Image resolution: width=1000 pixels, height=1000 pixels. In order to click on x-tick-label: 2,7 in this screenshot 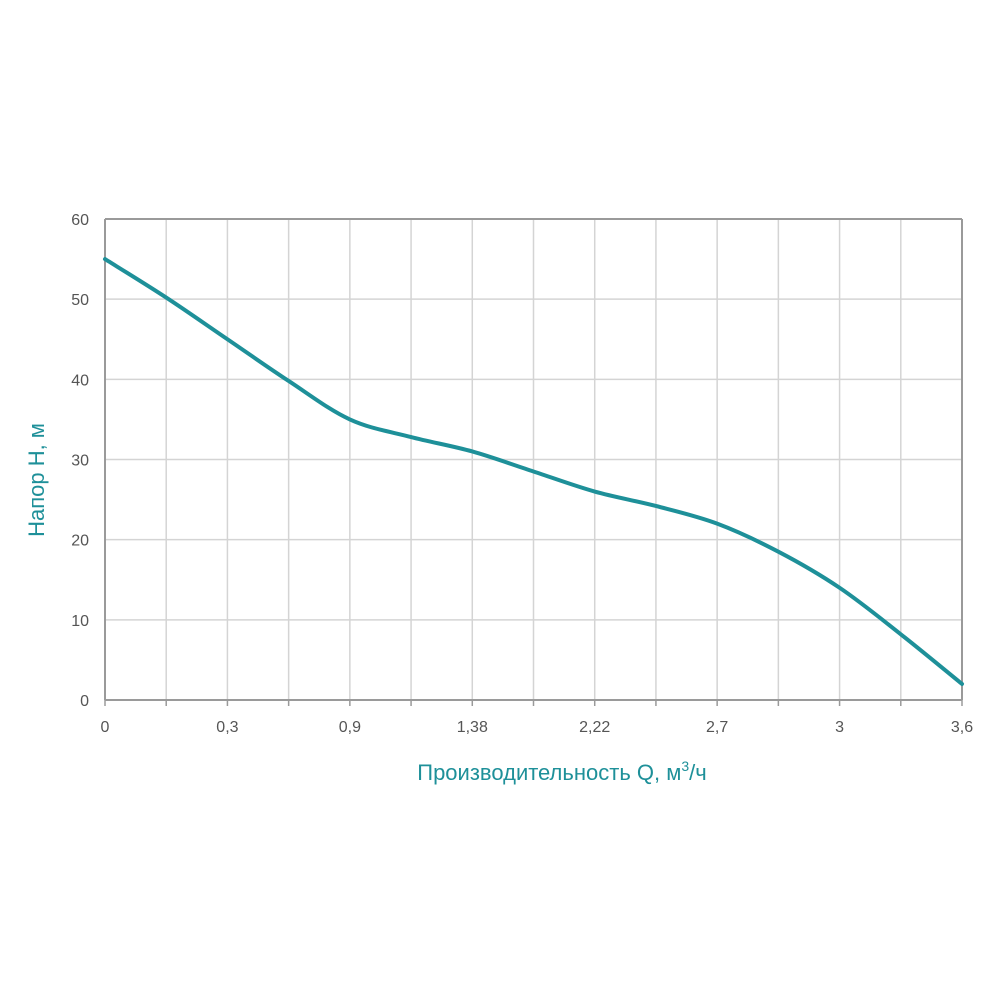, I will do `click(717, 727)`.